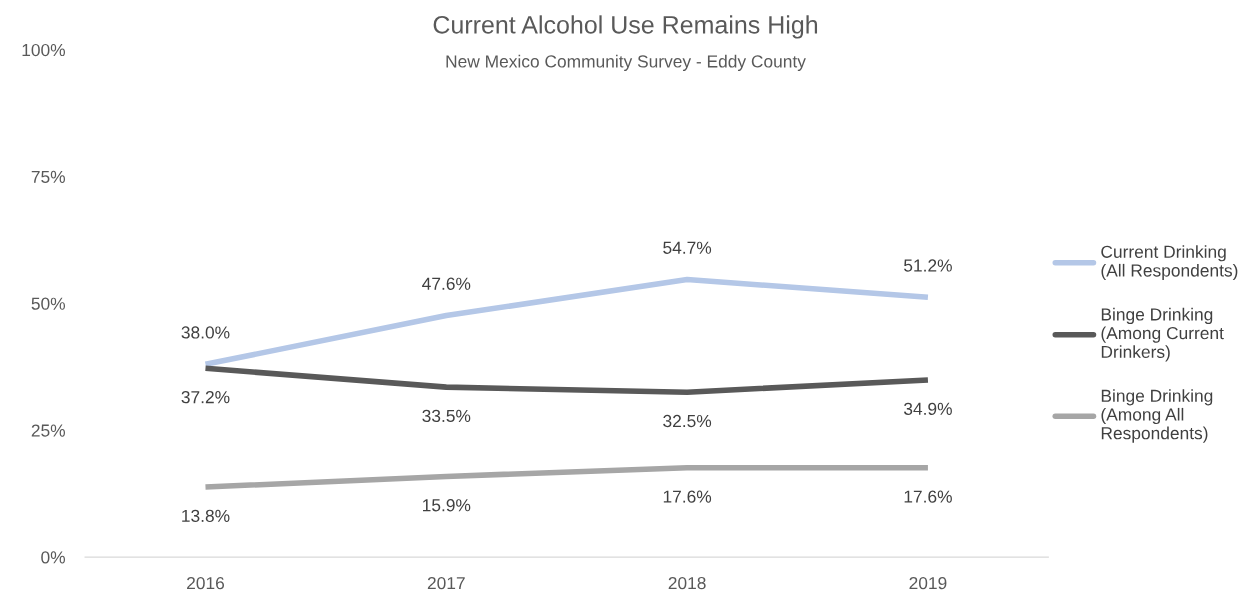  What do you see at coordinates (48, 430) in the screenshot?
I see `y-tick-label: 25%` at bounding box center [48, 430].